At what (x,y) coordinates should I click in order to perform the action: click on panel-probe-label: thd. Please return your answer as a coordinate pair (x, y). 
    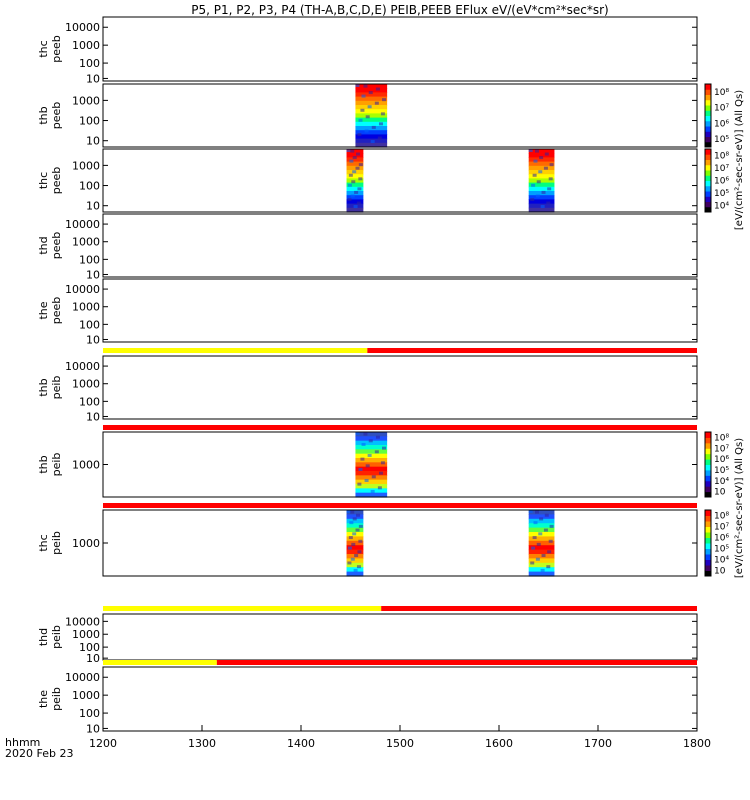
    Looking at the image, I should click on (43, 637).